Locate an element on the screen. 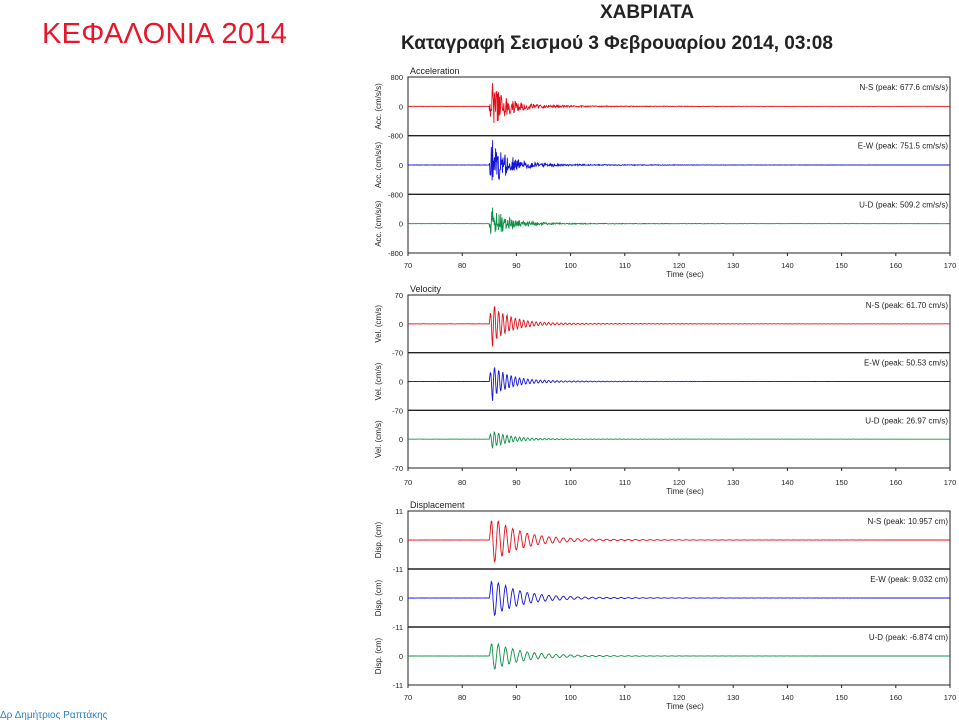  series-label-ew: E-W (peak: 50.53 cm/s) is located at coordinates (906, 363).